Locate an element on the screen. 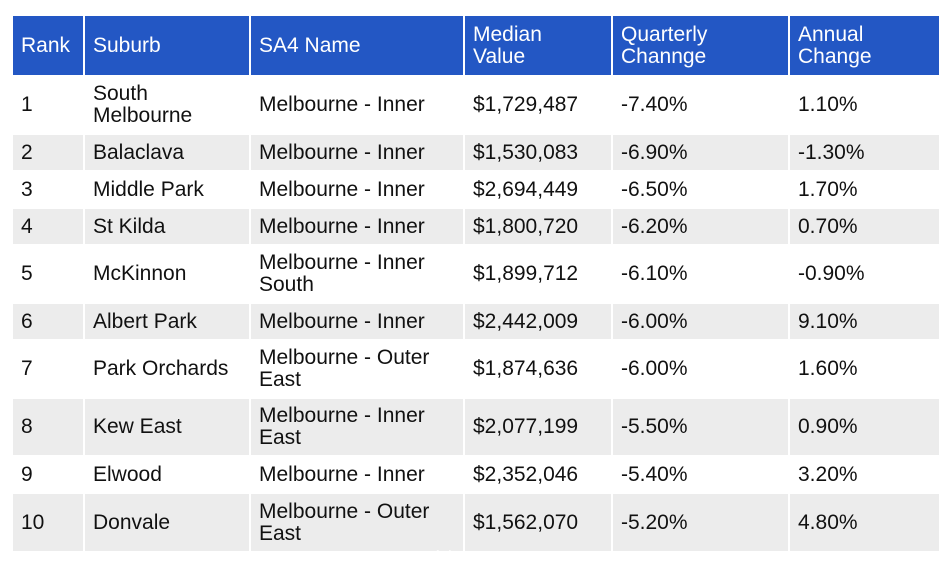 The image size is (948, 574). cell-rank: 7 is located at coordinates (49, 368).